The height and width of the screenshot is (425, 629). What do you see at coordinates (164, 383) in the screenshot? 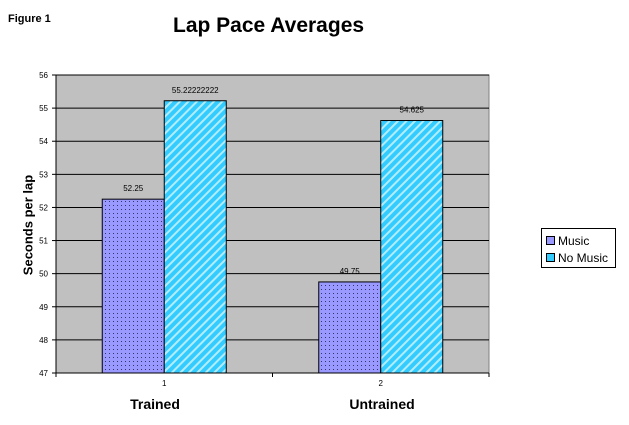
I see `x-tick-label: 1` at bounding box center [164, 383].